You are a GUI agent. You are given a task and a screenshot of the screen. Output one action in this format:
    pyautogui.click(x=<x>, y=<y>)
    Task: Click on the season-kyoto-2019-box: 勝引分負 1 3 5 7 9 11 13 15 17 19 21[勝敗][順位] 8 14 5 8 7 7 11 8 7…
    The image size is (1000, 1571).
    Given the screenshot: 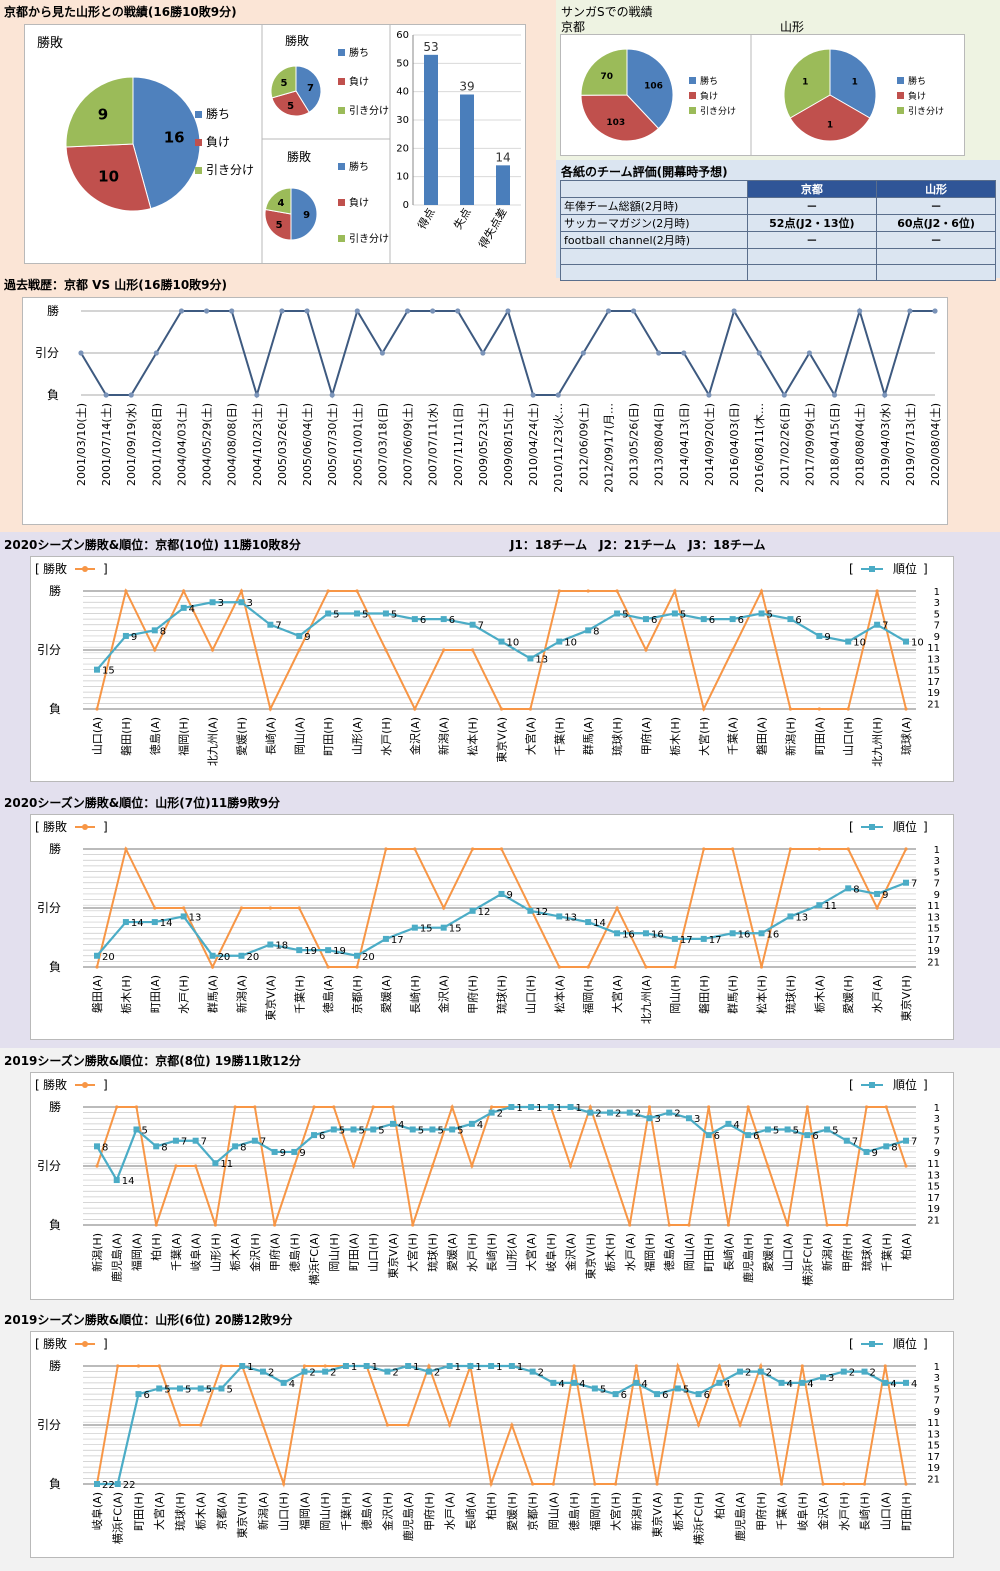 What is the action you would take?
    pyautogui.click(x=492, y=1186)
    